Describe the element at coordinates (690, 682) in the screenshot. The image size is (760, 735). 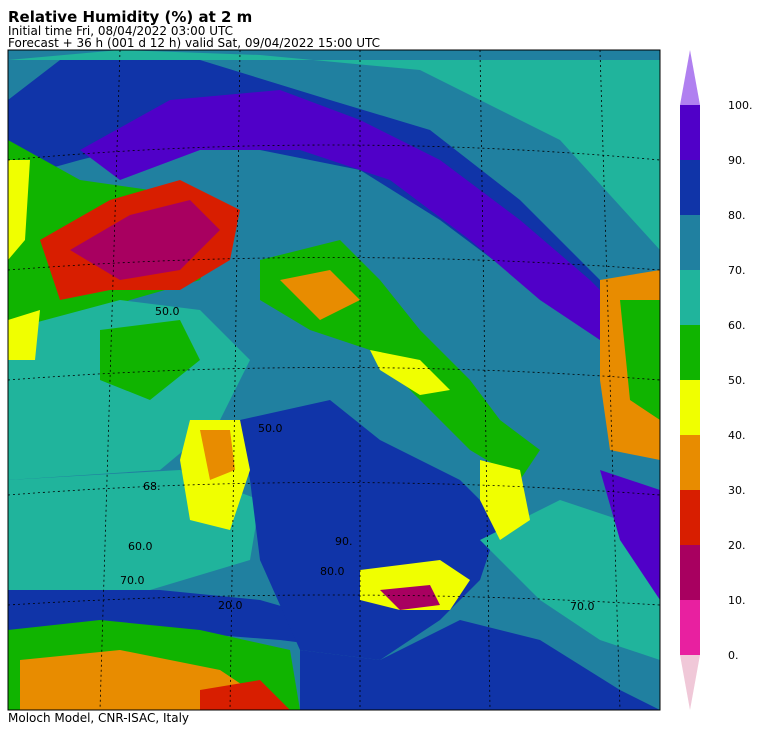
I see `colorbar-under` at that location.